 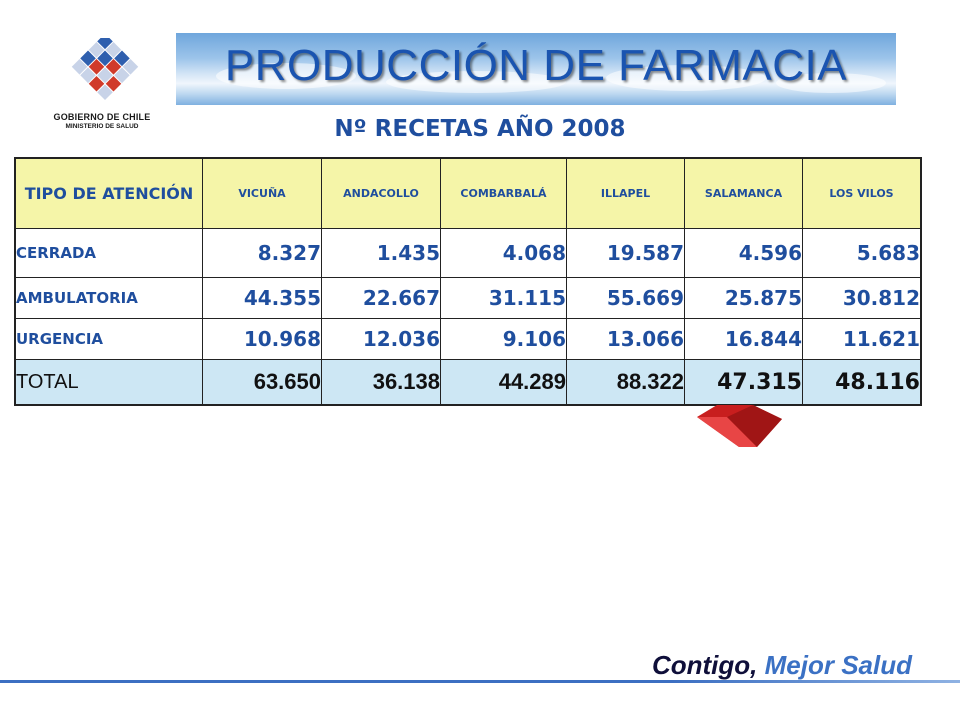 I want to click on total-value: 44.289, so click(x=503, y=382).